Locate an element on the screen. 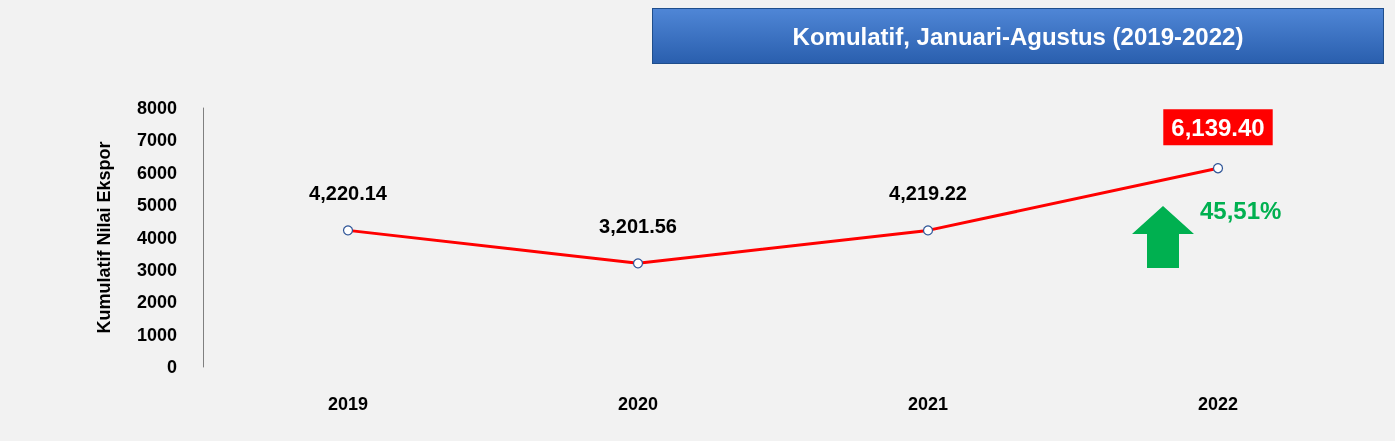 Image resolution: width=1395 pixels, height=441 pixels. y-tick-label: 1000 is located at coordinates (156, 334).